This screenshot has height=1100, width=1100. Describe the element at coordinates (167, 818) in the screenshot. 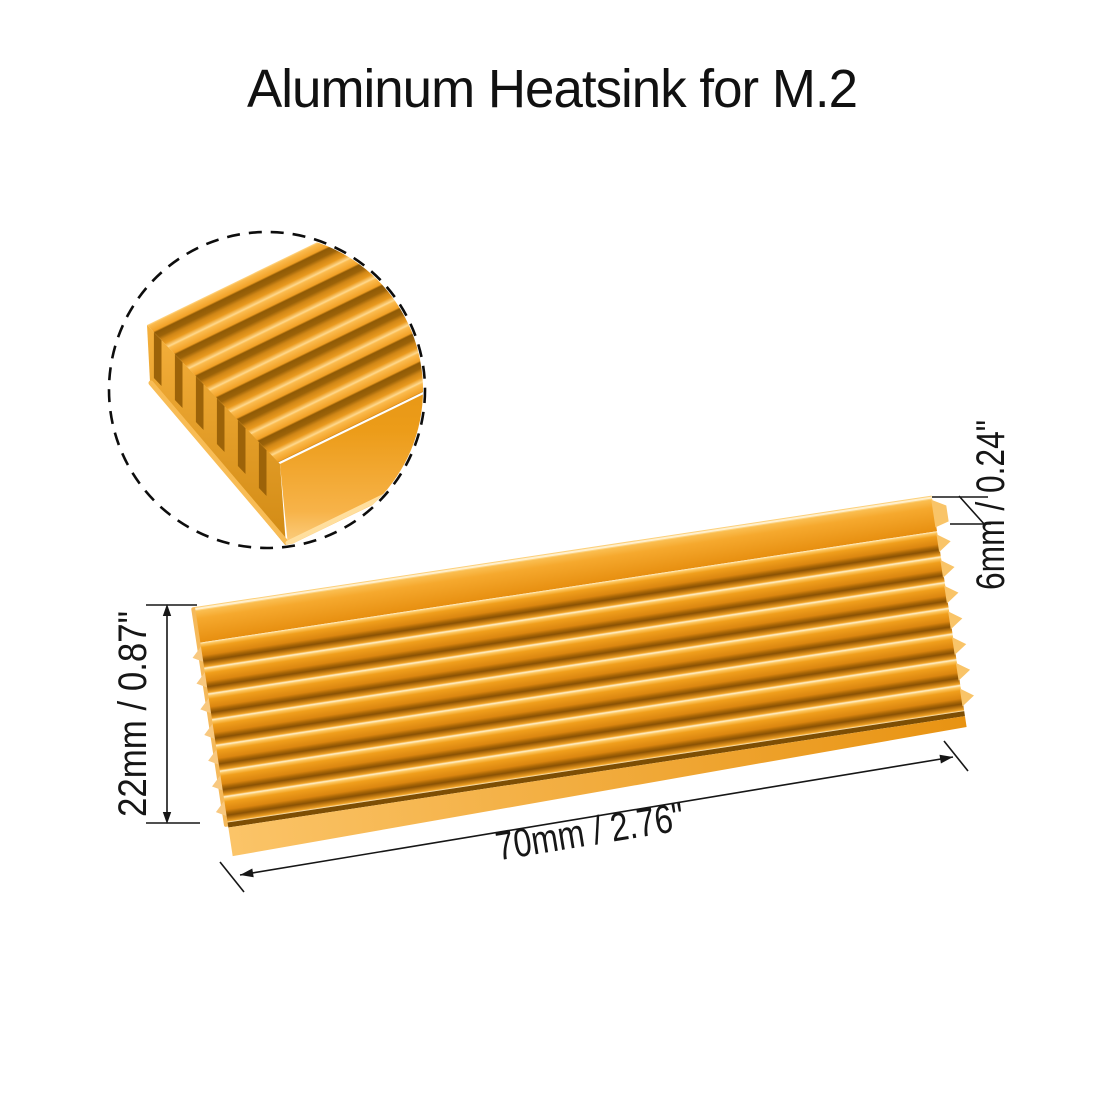

I see `width-arrowhead-bottom` at that location.